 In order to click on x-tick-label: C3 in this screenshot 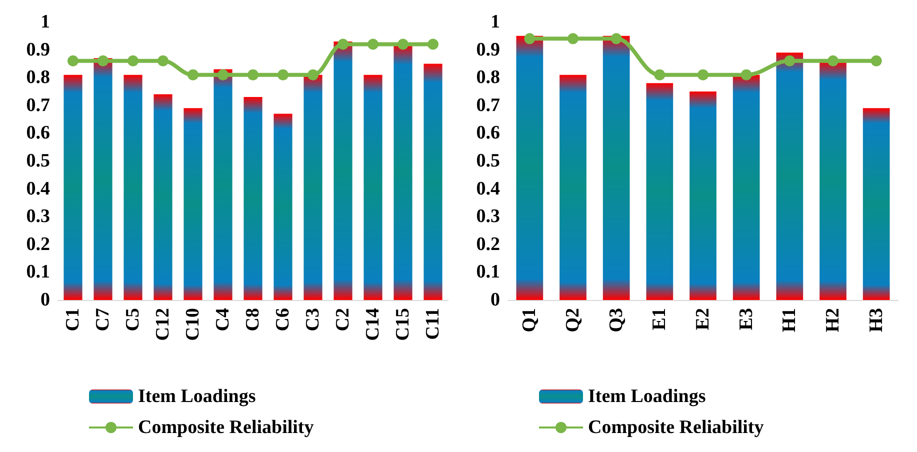, I will do `click(313, 320)`.